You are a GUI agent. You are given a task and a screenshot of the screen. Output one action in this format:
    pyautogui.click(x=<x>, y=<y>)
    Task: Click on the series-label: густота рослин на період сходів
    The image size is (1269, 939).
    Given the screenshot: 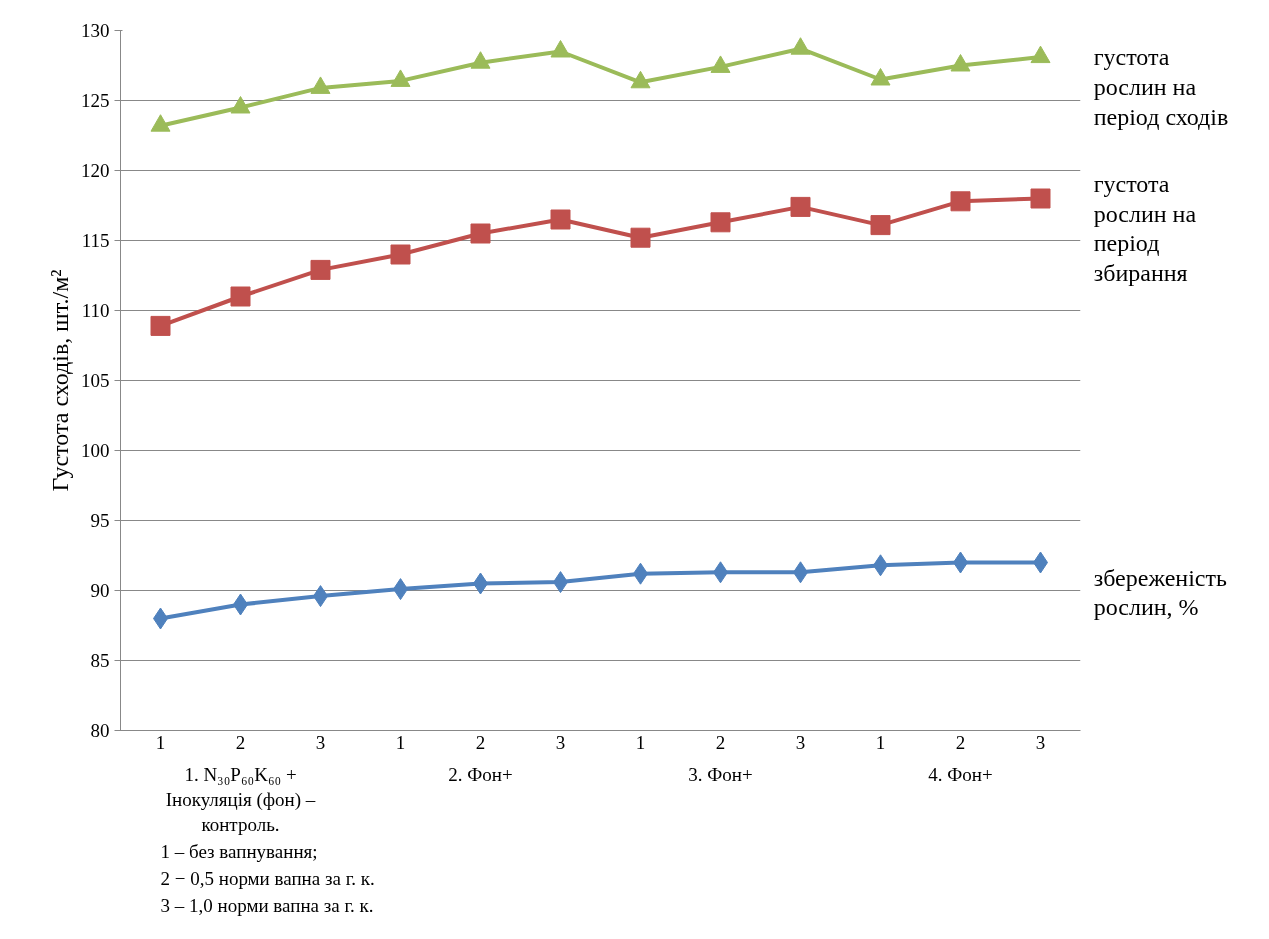 What is the action you would take?
    pyautogui.click(x=1161, y=87)
    